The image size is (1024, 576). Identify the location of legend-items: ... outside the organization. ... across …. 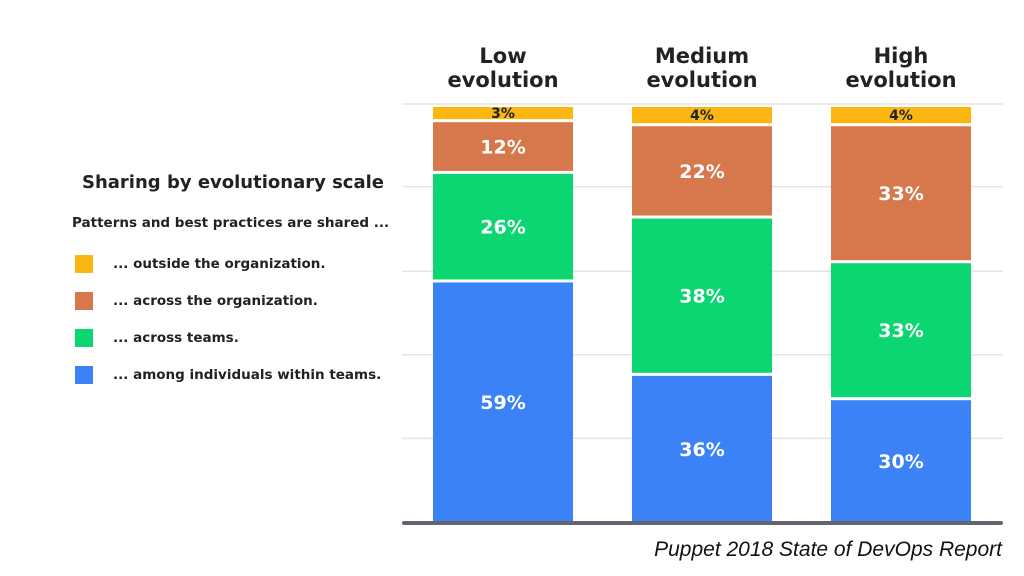
(232, 319).